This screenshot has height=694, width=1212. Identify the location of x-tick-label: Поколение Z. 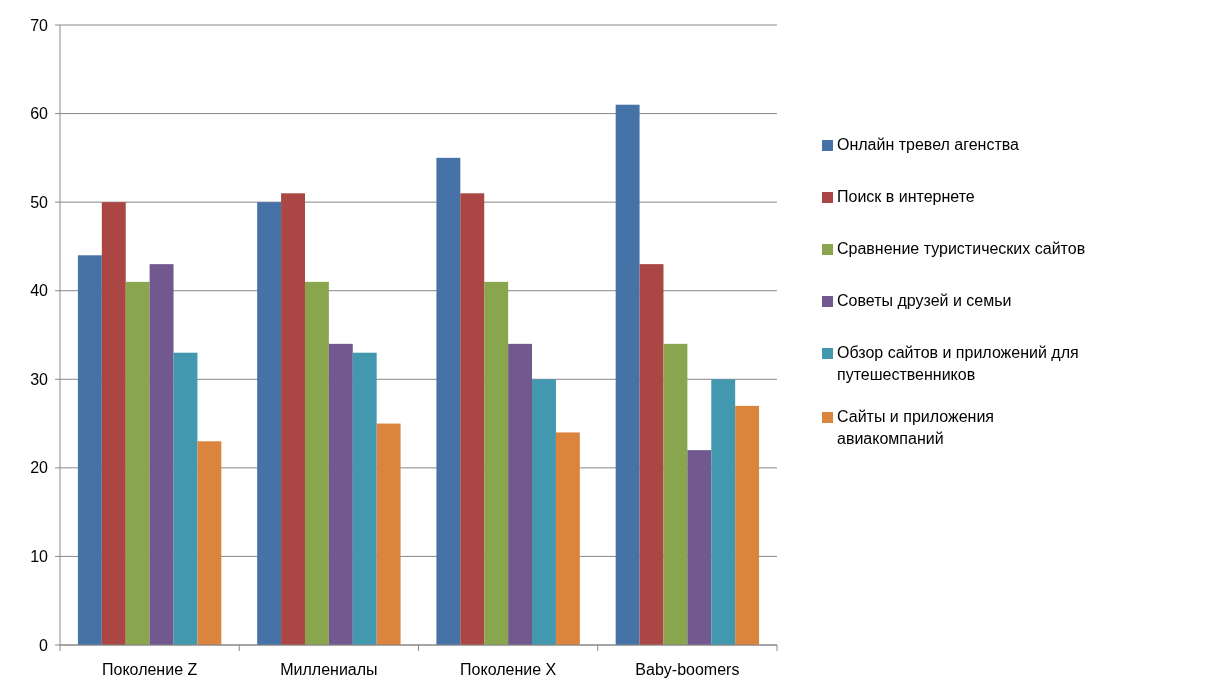
(150, 669).